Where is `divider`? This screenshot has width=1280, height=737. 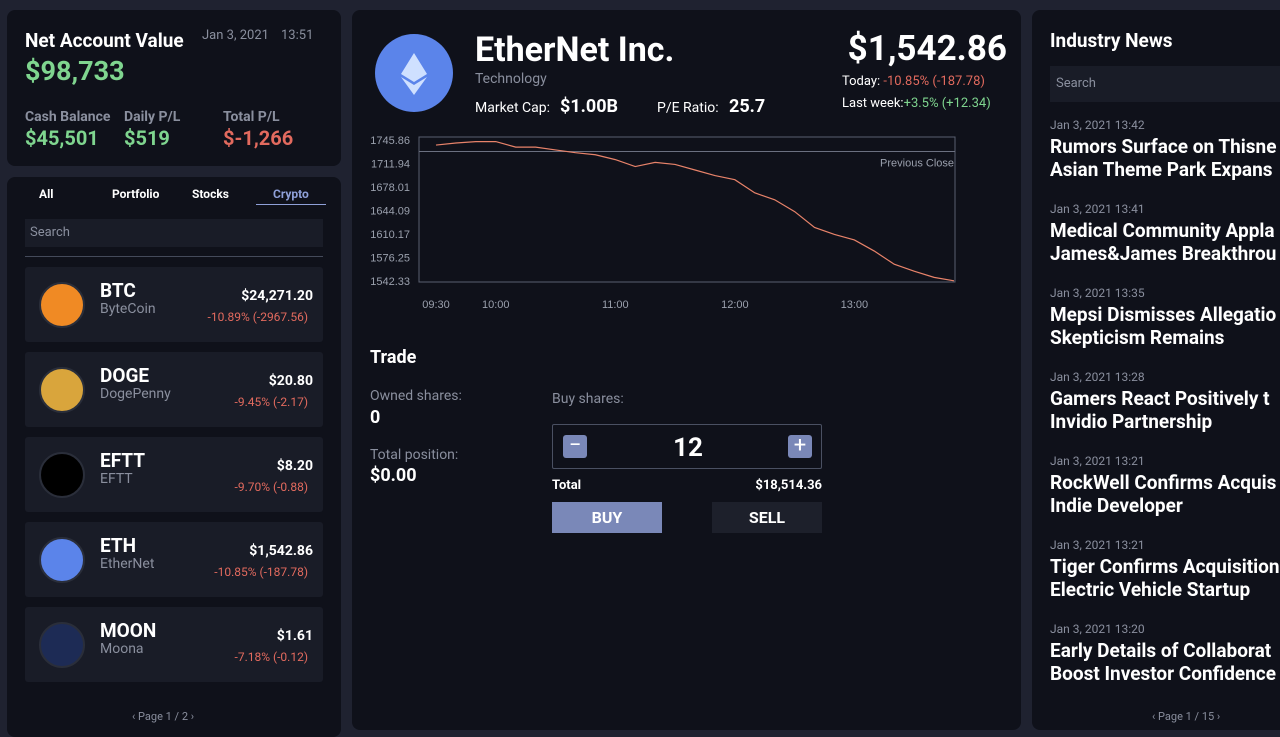
divider is located at coordinates (174, 256).